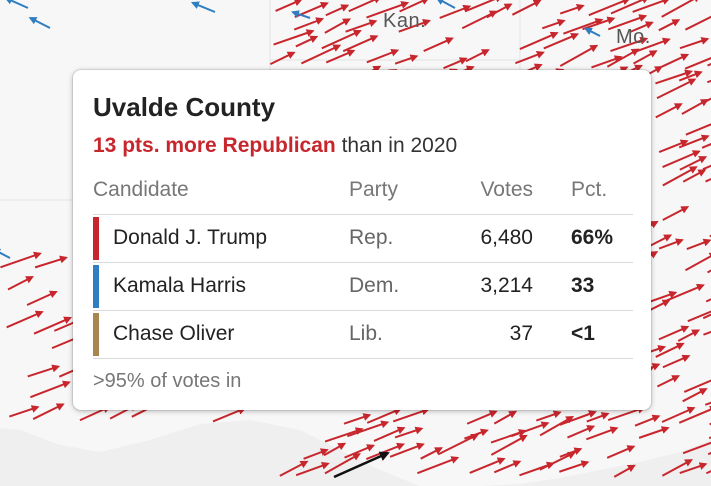 Image resolution: width=711 pixels, height=486 pixels. What do you see at coordinates (521, 333) in the screenshot?
I see `candidate-votes: 37` at bounding box center [521, 333].